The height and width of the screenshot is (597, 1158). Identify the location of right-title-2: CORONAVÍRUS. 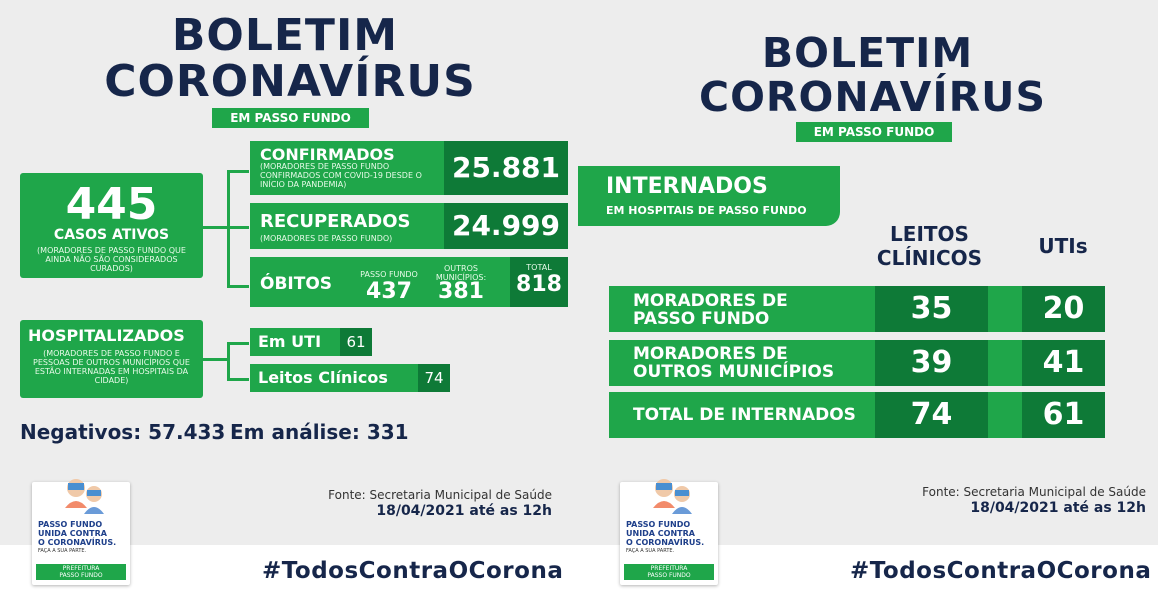
(872, 97).